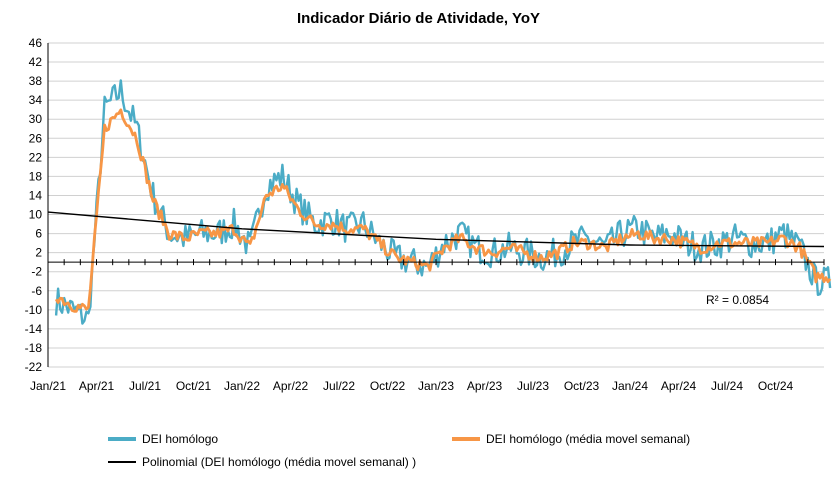 The image size is (837, 479). Describe the element at coordinates (34, 205) in the screenshot. I see `y-axis-ticks: 46 42 38 34 30 26 22 18 14 10 6 2 -2 -6 -10 -14 -18 -22` at that location.